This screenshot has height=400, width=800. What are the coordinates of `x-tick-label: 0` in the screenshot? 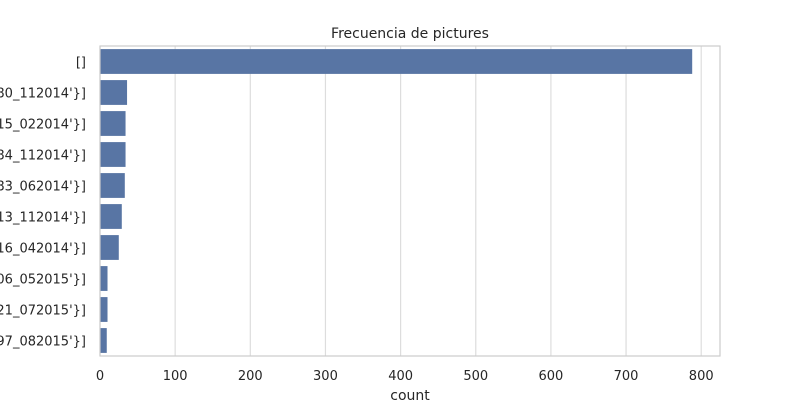 It's located at (100, 376).